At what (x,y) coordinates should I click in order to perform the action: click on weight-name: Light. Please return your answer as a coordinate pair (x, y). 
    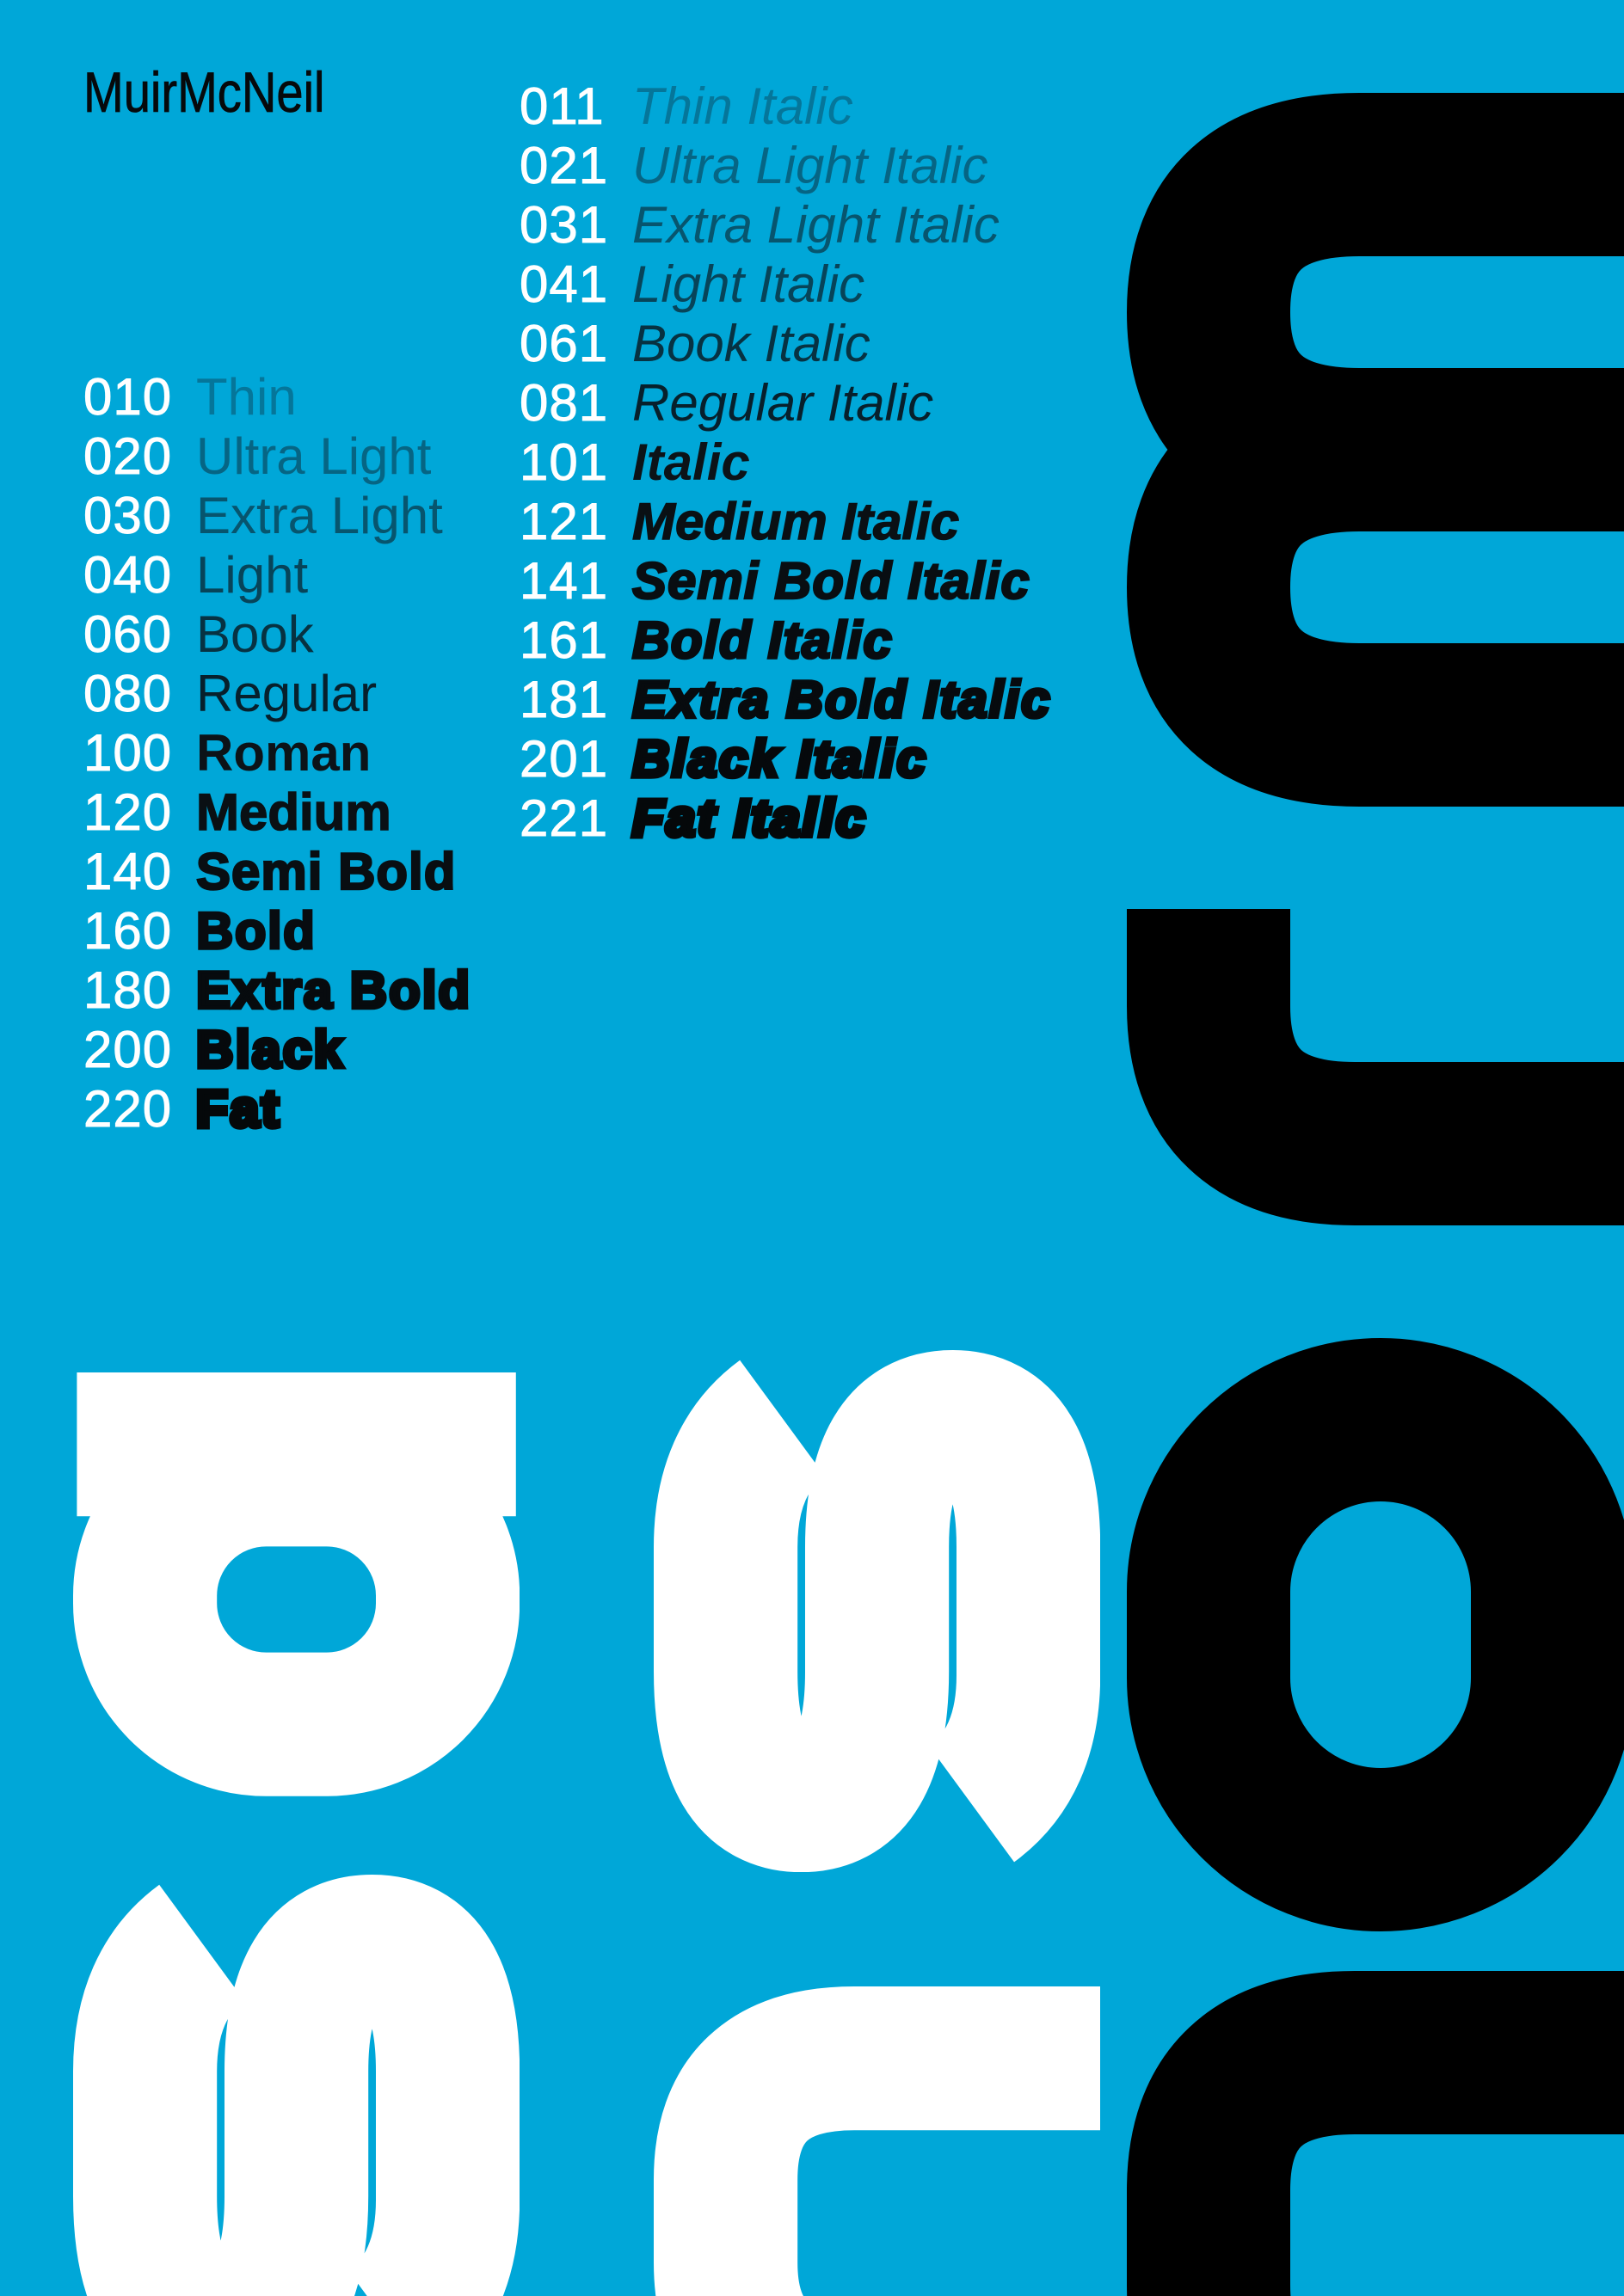
    Looking at the image, I should click on (252, 575).